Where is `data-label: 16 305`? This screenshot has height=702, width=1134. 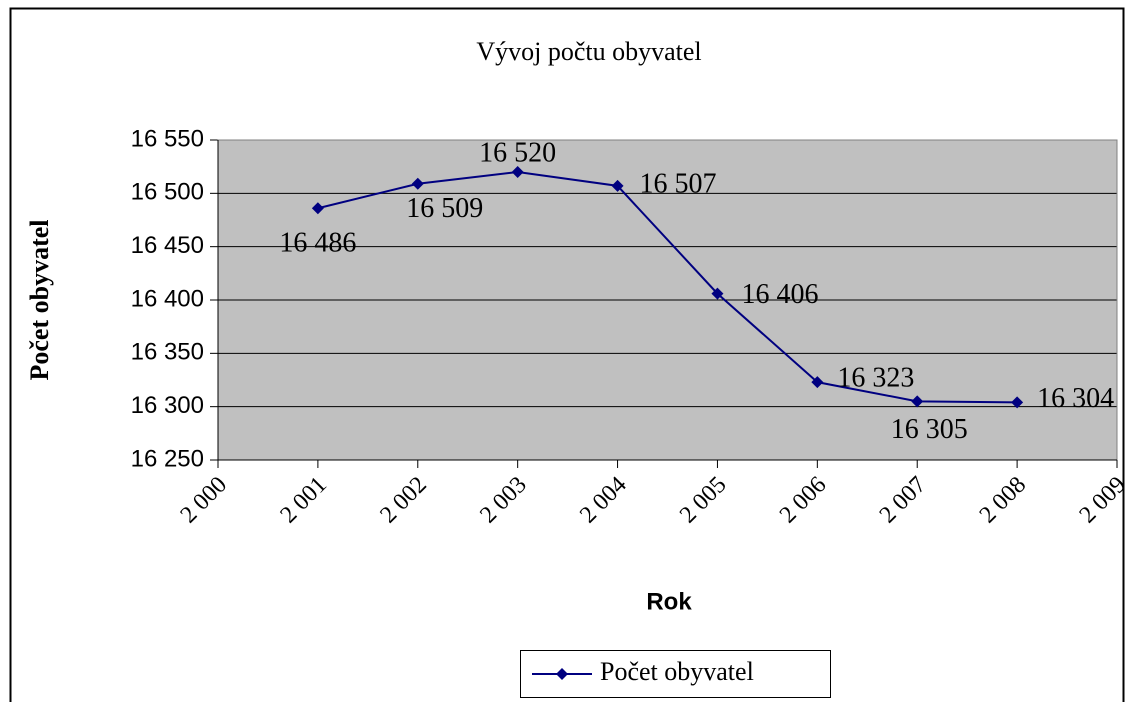 data-label: 16 305 is located at coordinates (929, 429).